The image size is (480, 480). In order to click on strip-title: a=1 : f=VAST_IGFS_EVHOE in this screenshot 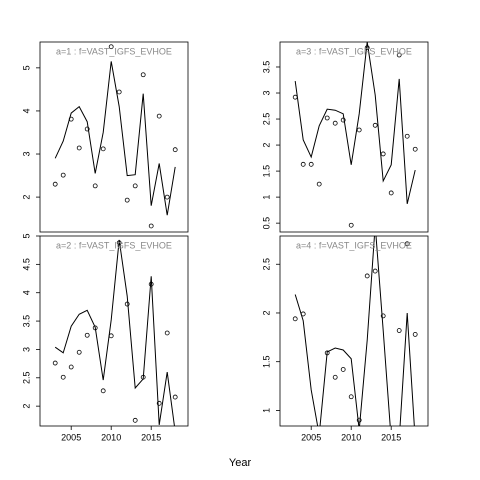, I will do `click(114, 51)`.